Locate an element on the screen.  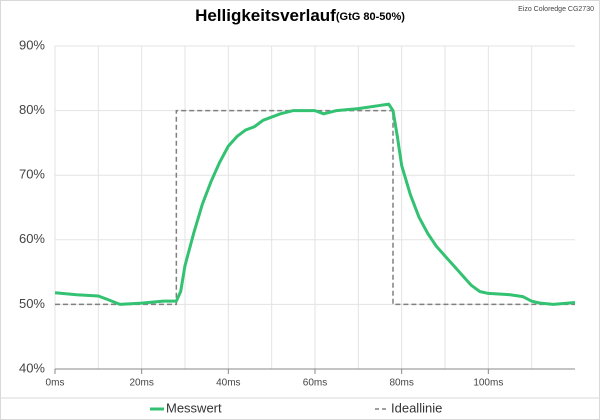
y-tick-label: 50% is located at coordinates (32, 303).